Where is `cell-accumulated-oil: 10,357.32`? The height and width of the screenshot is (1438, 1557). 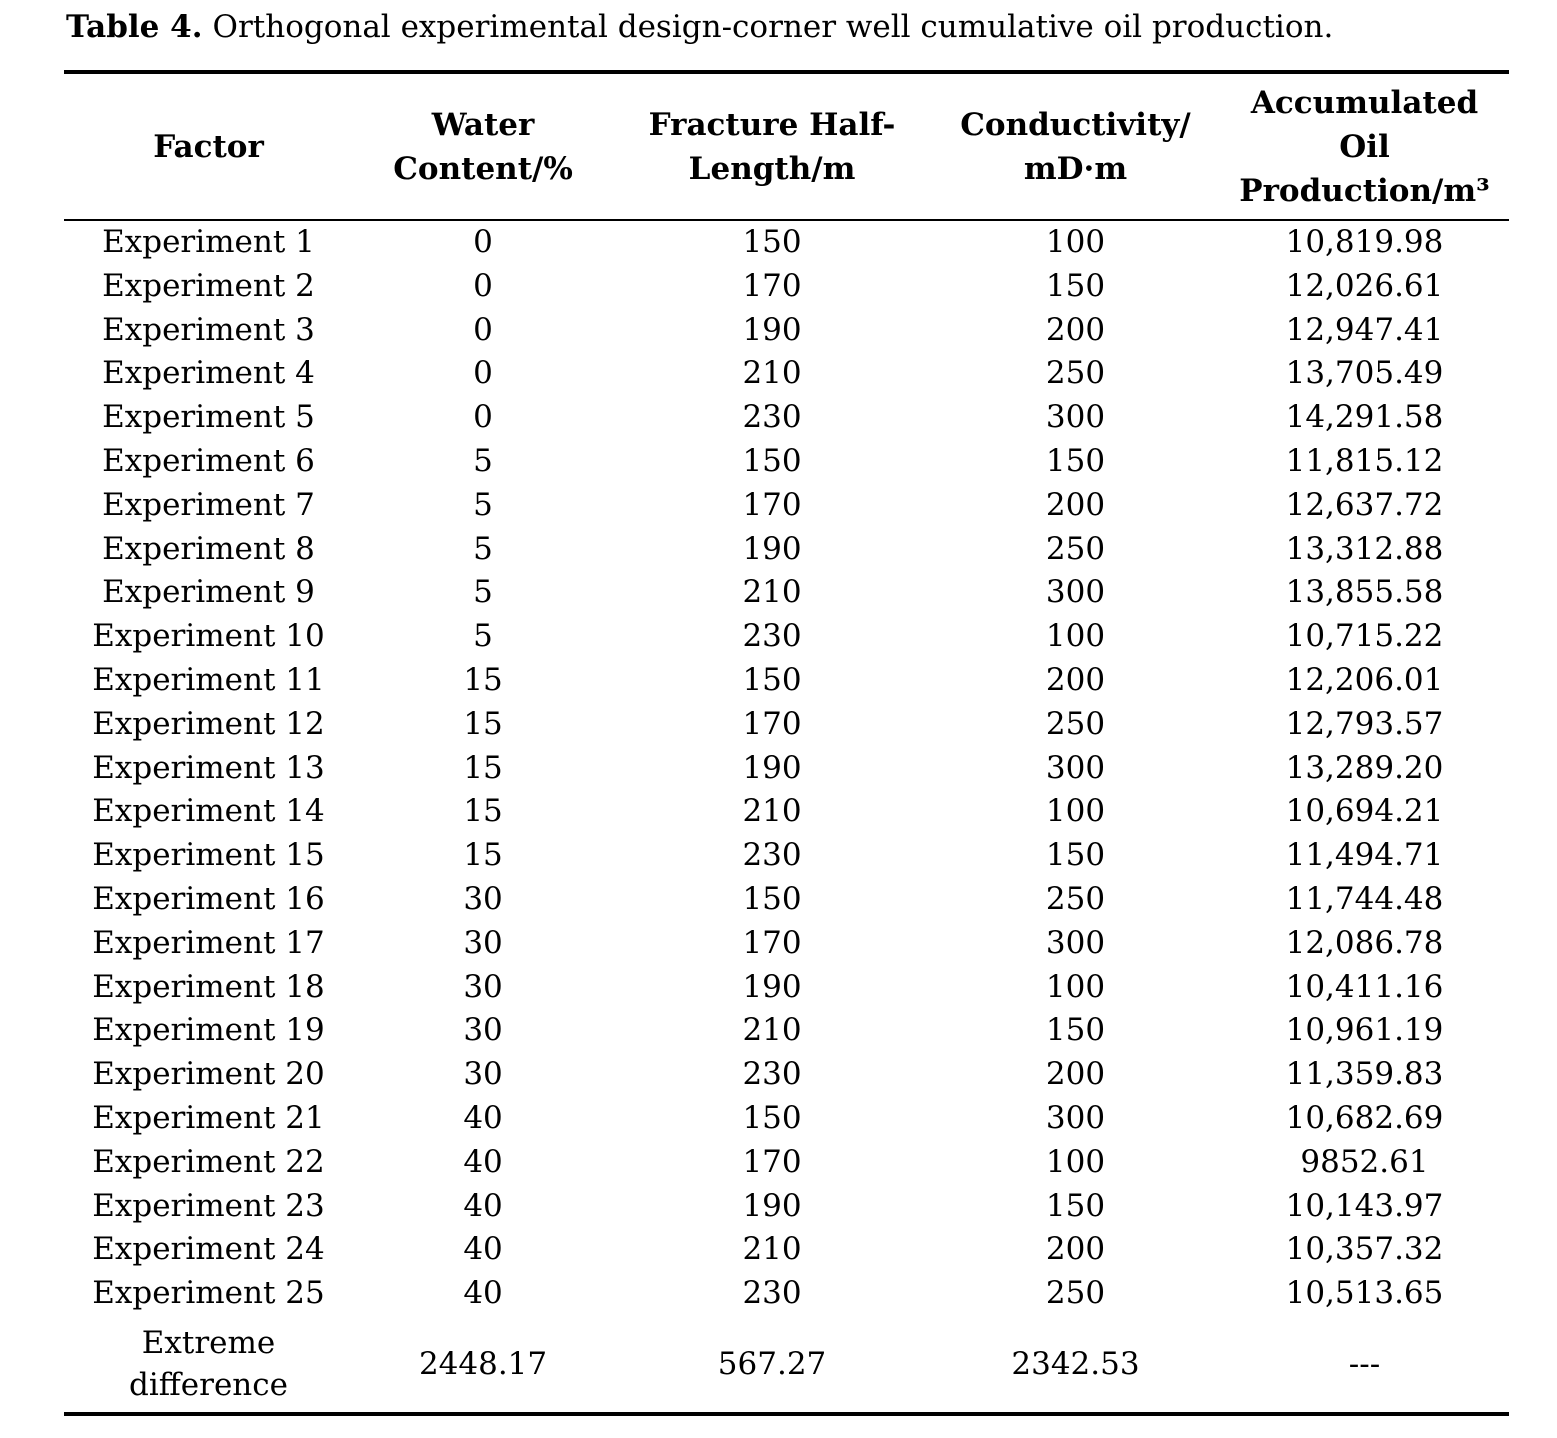
cell-accumulated-oil: 10,357.32 is located at coordinates (1364, 1249).